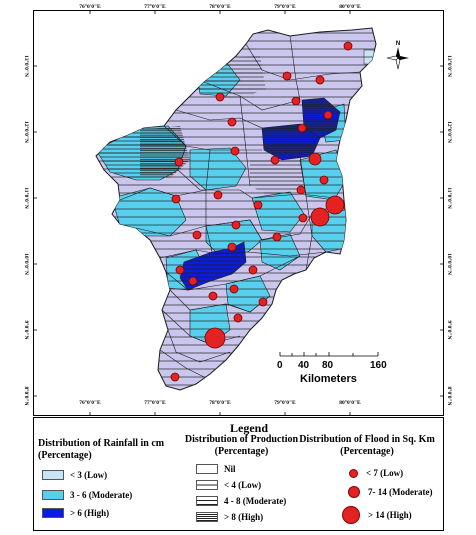 This screenshot has width=476, height=535. I want to click on production-legend-item: > 8 (High), so click(229, 517).